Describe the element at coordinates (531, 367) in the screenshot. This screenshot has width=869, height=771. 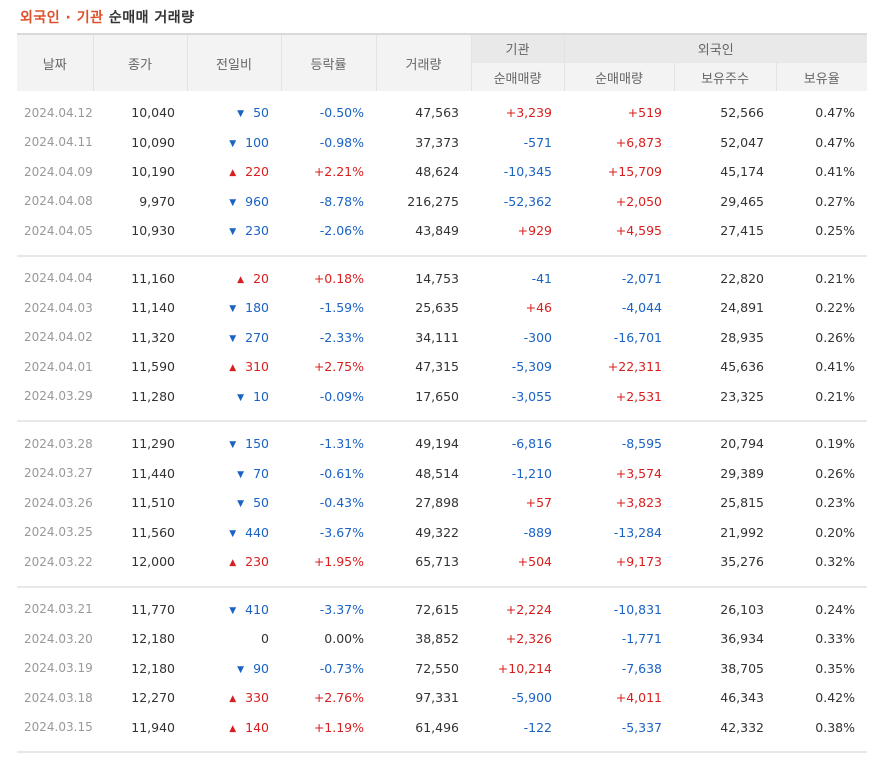
I see `inst-net-cell: -5,309` at that location.